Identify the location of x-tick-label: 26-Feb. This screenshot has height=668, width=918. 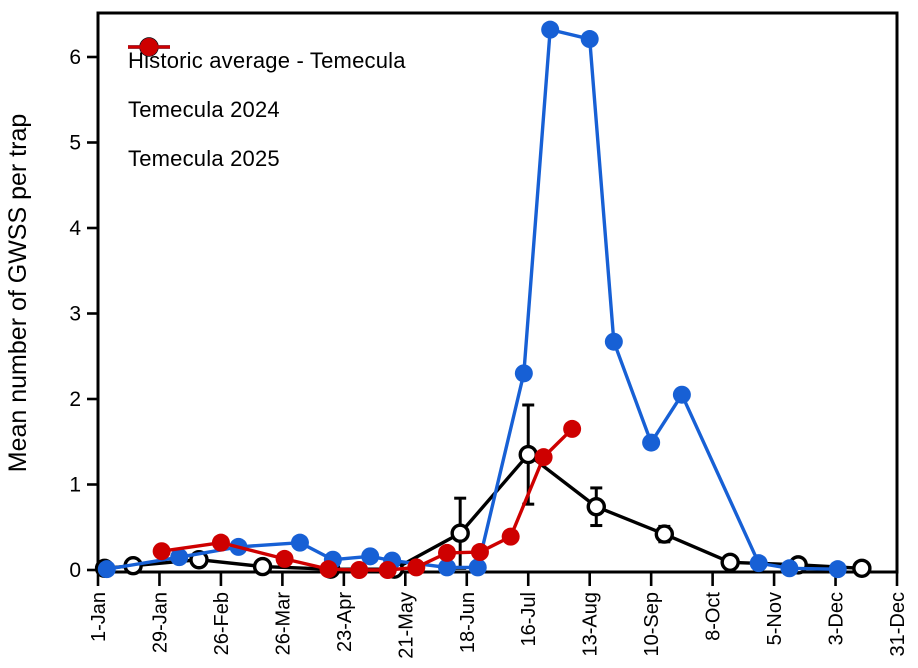
(222, 623).